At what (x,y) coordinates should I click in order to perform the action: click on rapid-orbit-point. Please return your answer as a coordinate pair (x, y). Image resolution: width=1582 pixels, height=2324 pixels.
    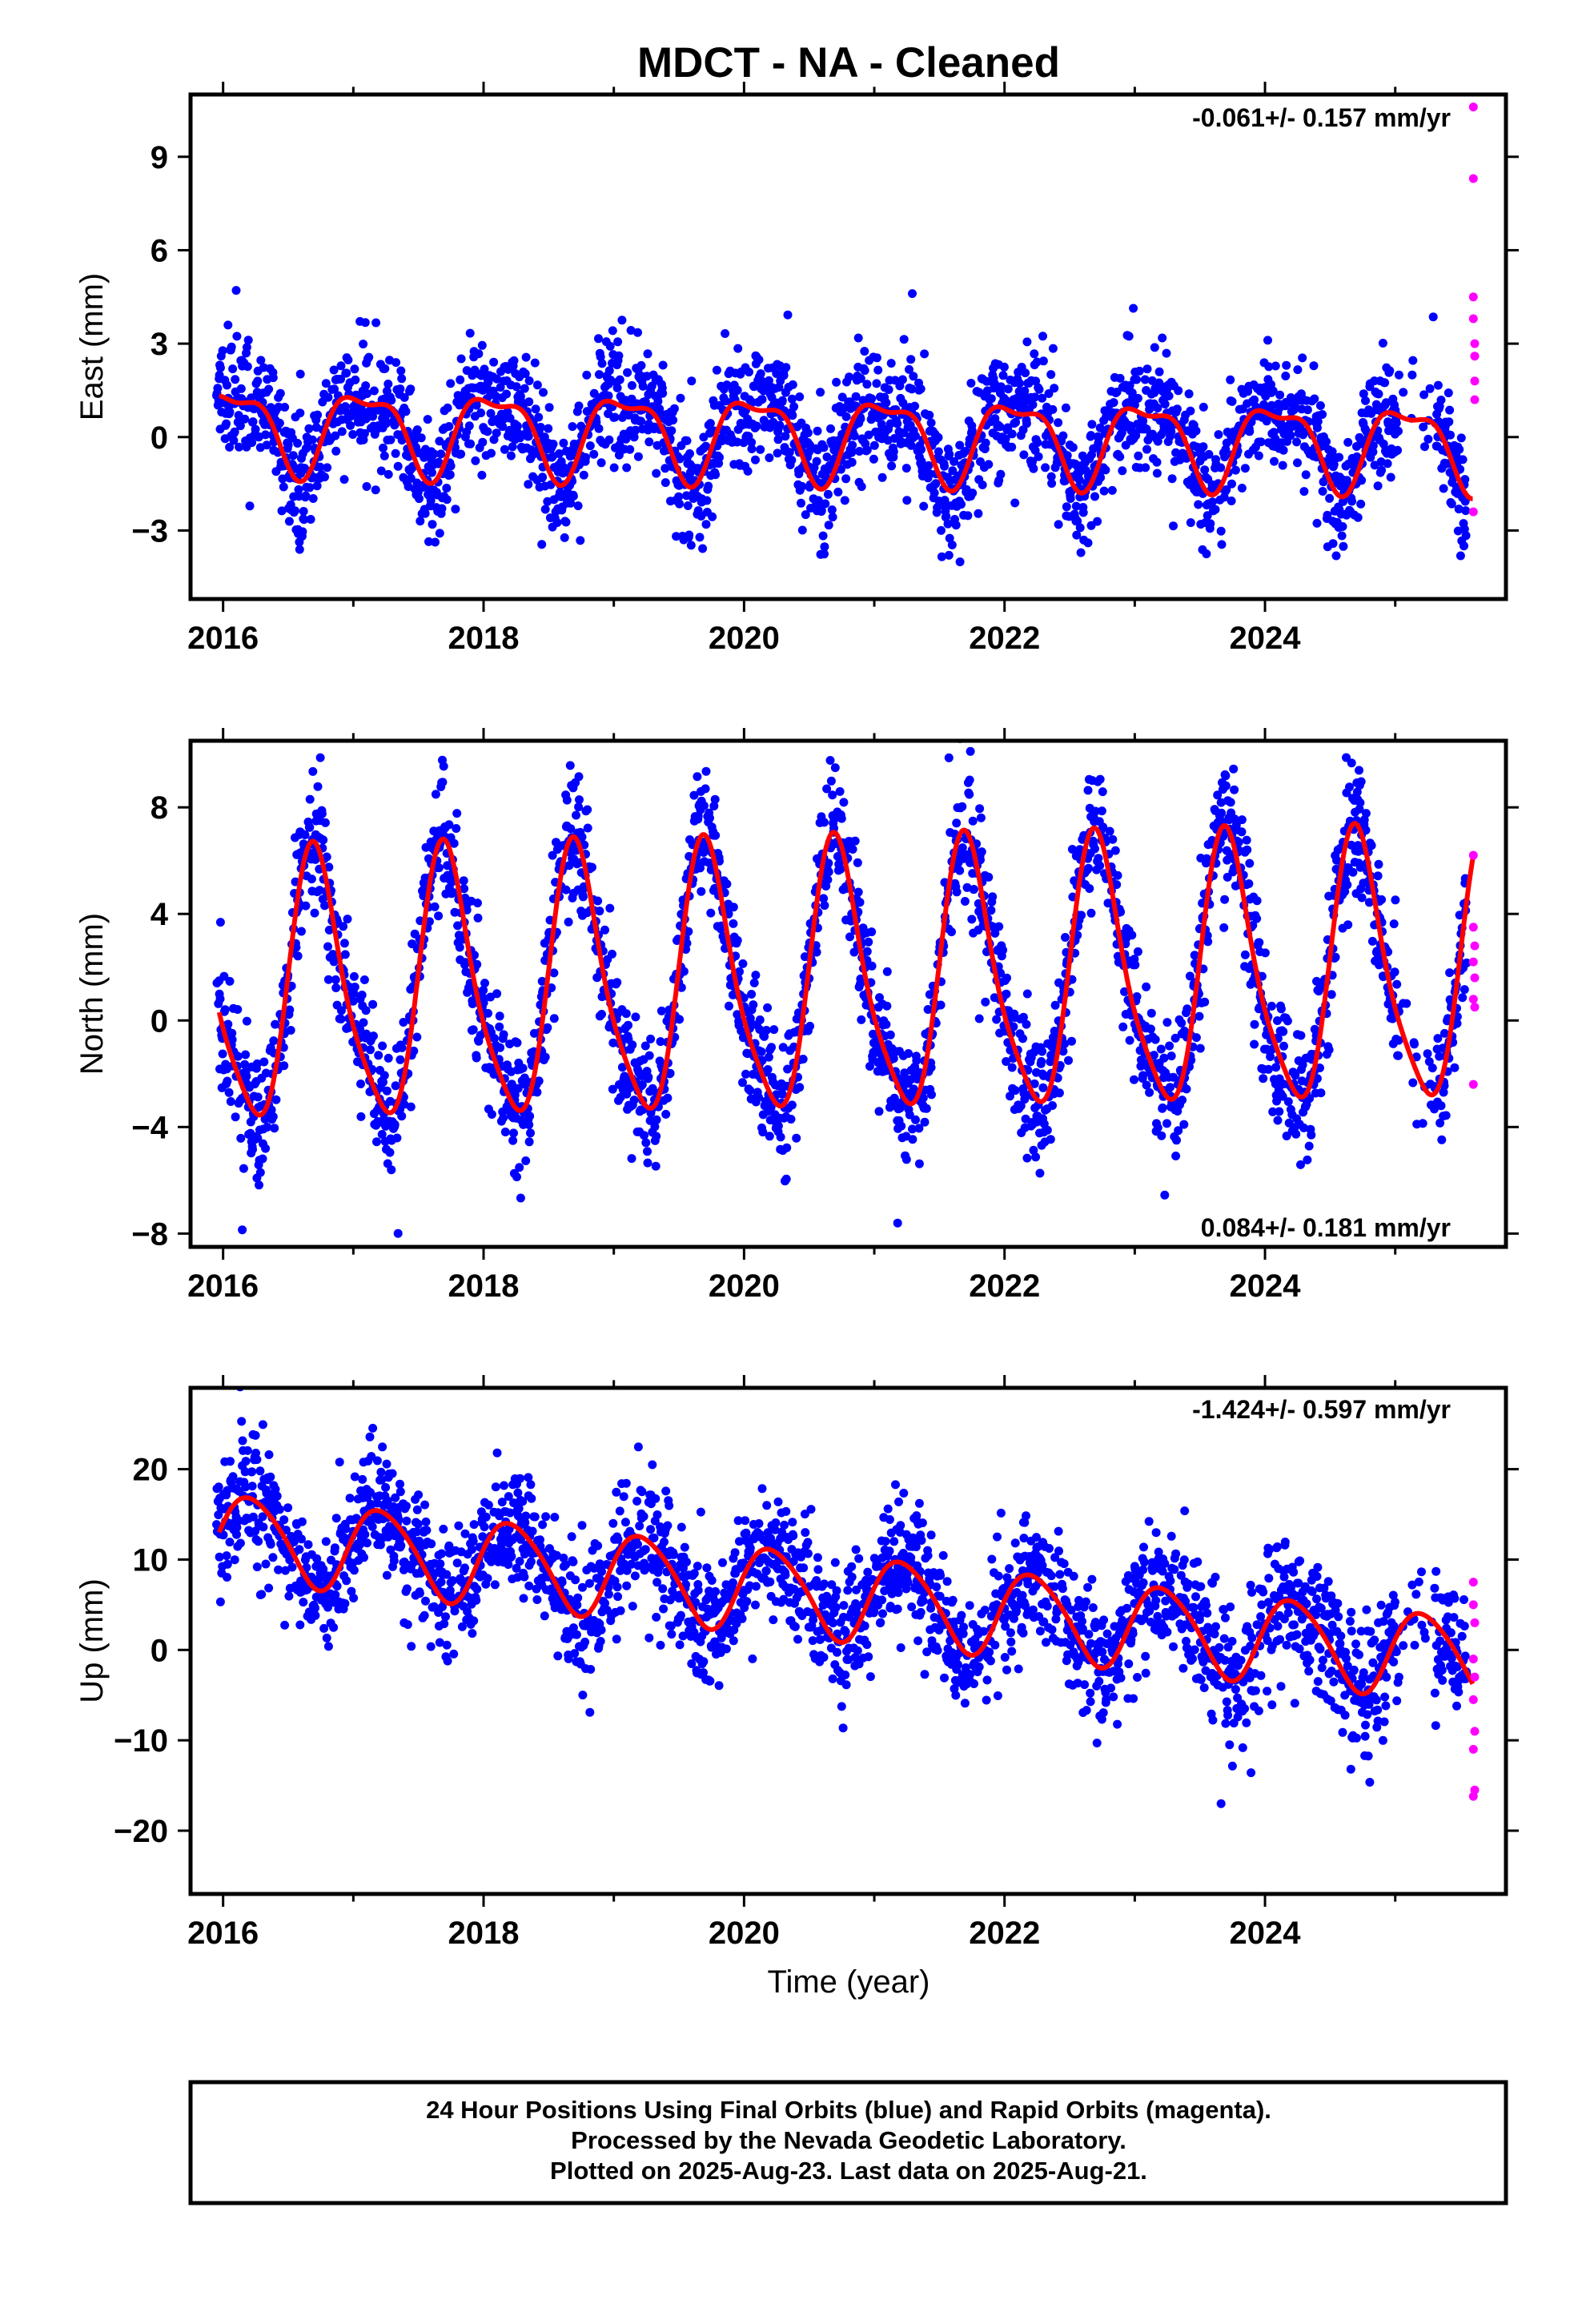
    Looking at the image, I should click on (1473, 319).